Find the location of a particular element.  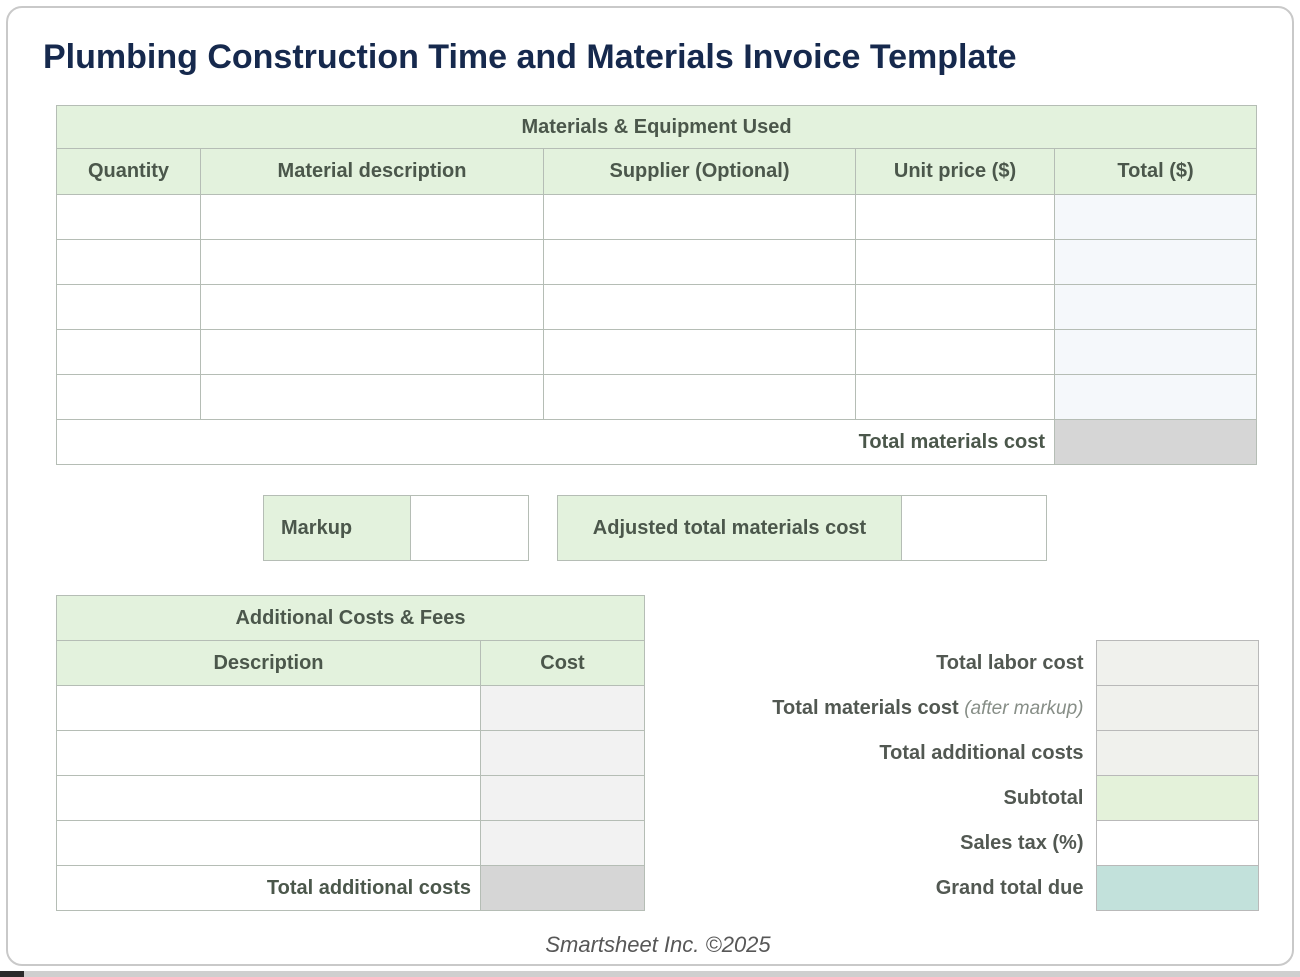

total-additional-costs-label: Total additional costs is located at coordinates (981, 752).